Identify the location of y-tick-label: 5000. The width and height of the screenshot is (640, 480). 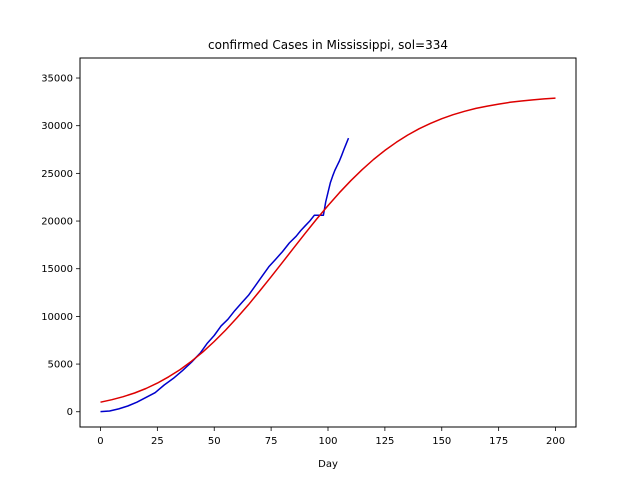
(60, 365).